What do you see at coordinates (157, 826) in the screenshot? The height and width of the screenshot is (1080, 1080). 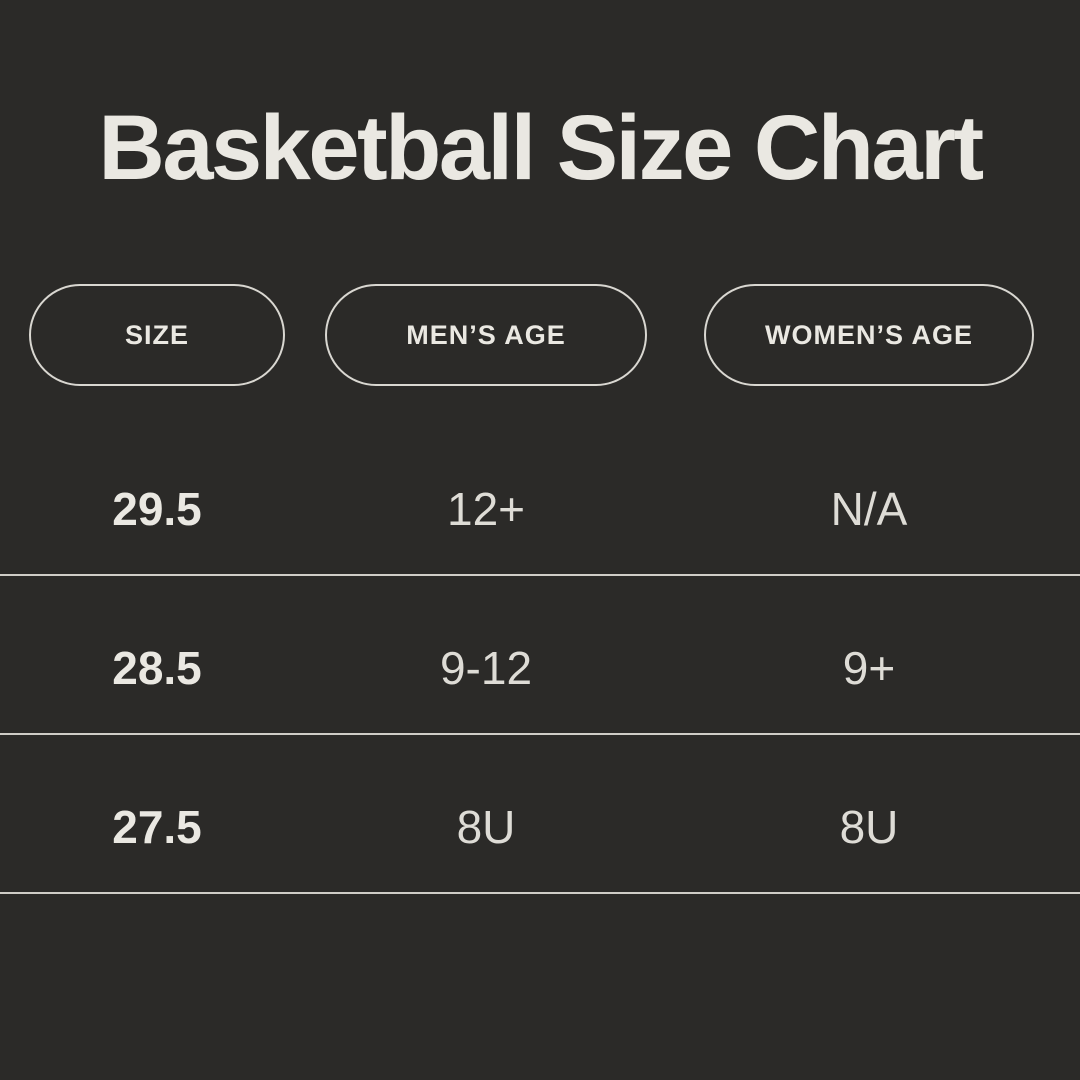 I see `cell-size: 27.5` at bounding box center [157, 826].